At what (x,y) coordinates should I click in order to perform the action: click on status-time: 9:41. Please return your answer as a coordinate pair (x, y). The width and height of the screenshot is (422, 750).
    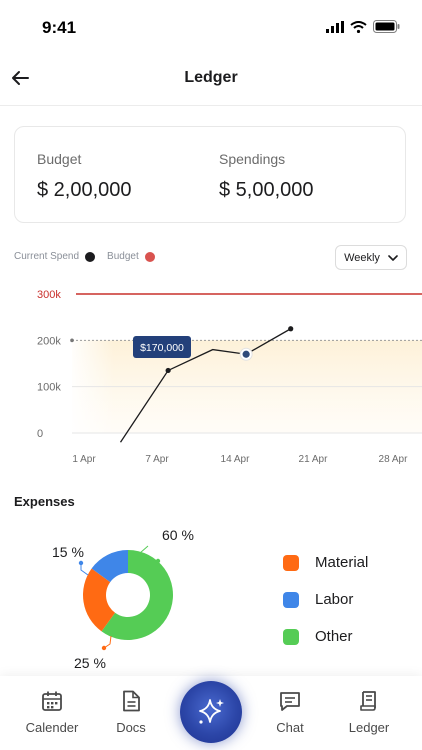
    Looking at the image, I should click on (59, 27).